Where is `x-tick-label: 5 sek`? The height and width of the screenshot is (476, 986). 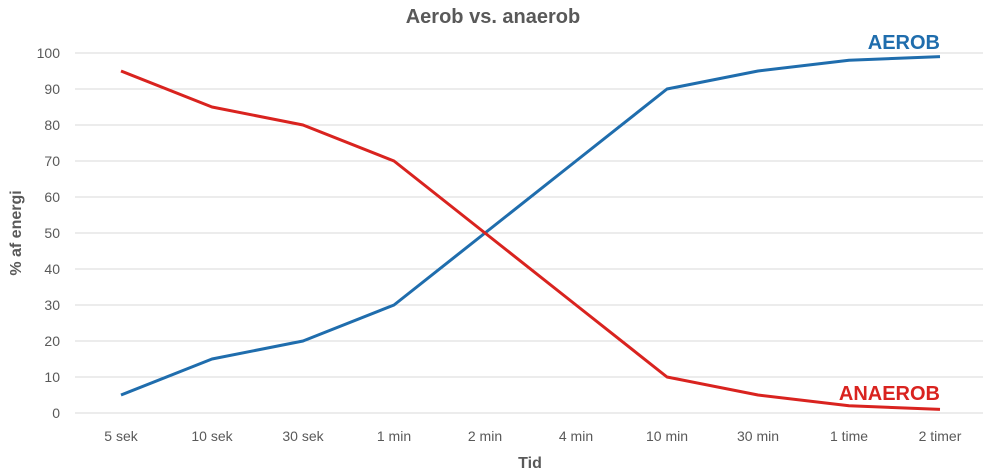
x-tick-label: 5 sek is located at coordinates (121, 436).